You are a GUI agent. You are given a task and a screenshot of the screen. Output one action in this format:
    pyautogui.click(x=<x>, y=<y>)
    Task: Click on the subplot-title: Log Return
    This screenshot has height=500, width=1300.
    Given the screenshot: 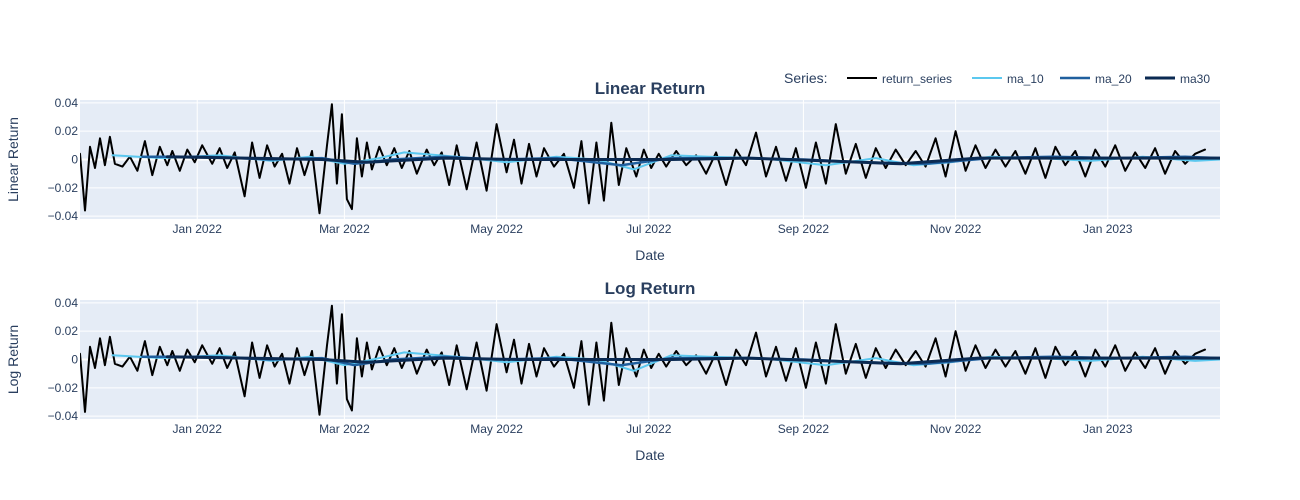 What is the action you would take?
    pyautogui.click(x=650, y=288)
    